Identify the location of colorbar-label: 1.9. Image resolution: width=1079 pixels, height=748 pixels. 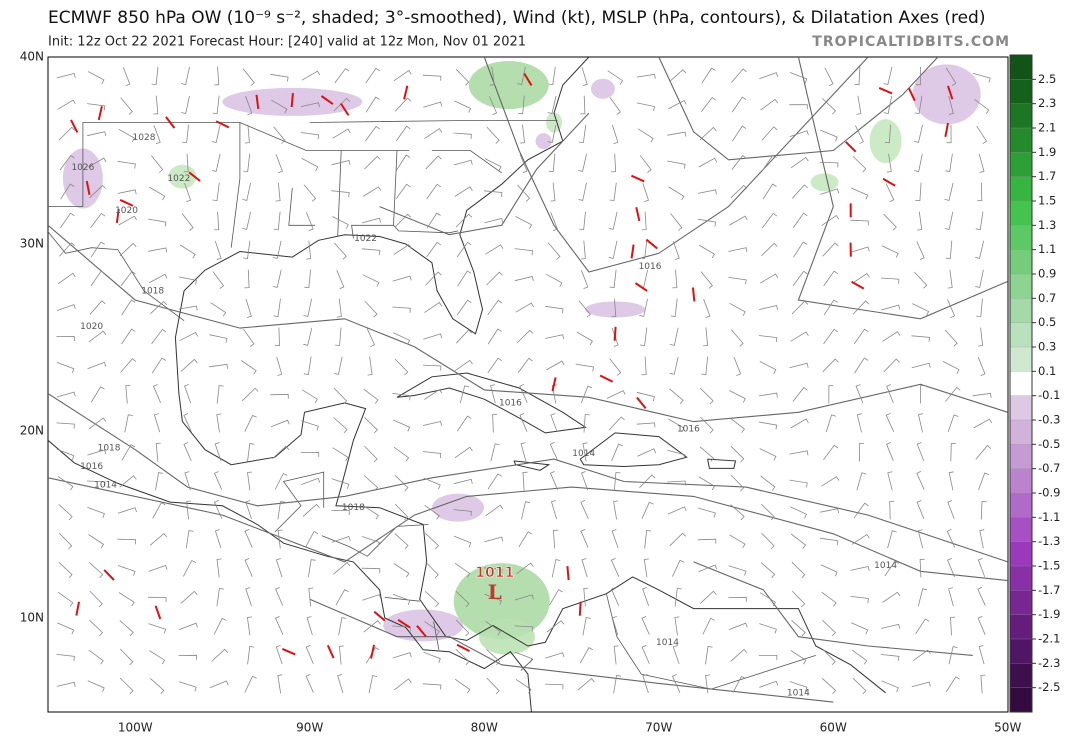
(1047, 152).